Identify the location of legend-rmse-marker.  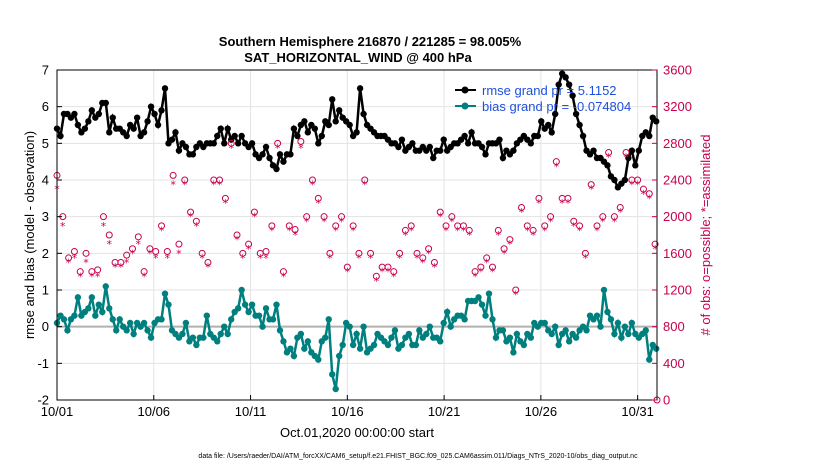
(465, 90).